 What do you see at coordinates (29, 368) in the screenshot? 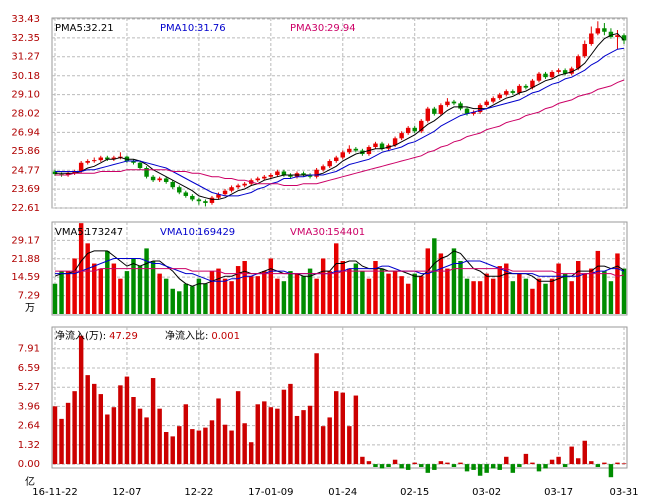
I see `y-tick-label: 6.59` at bounding box center [29, 368].